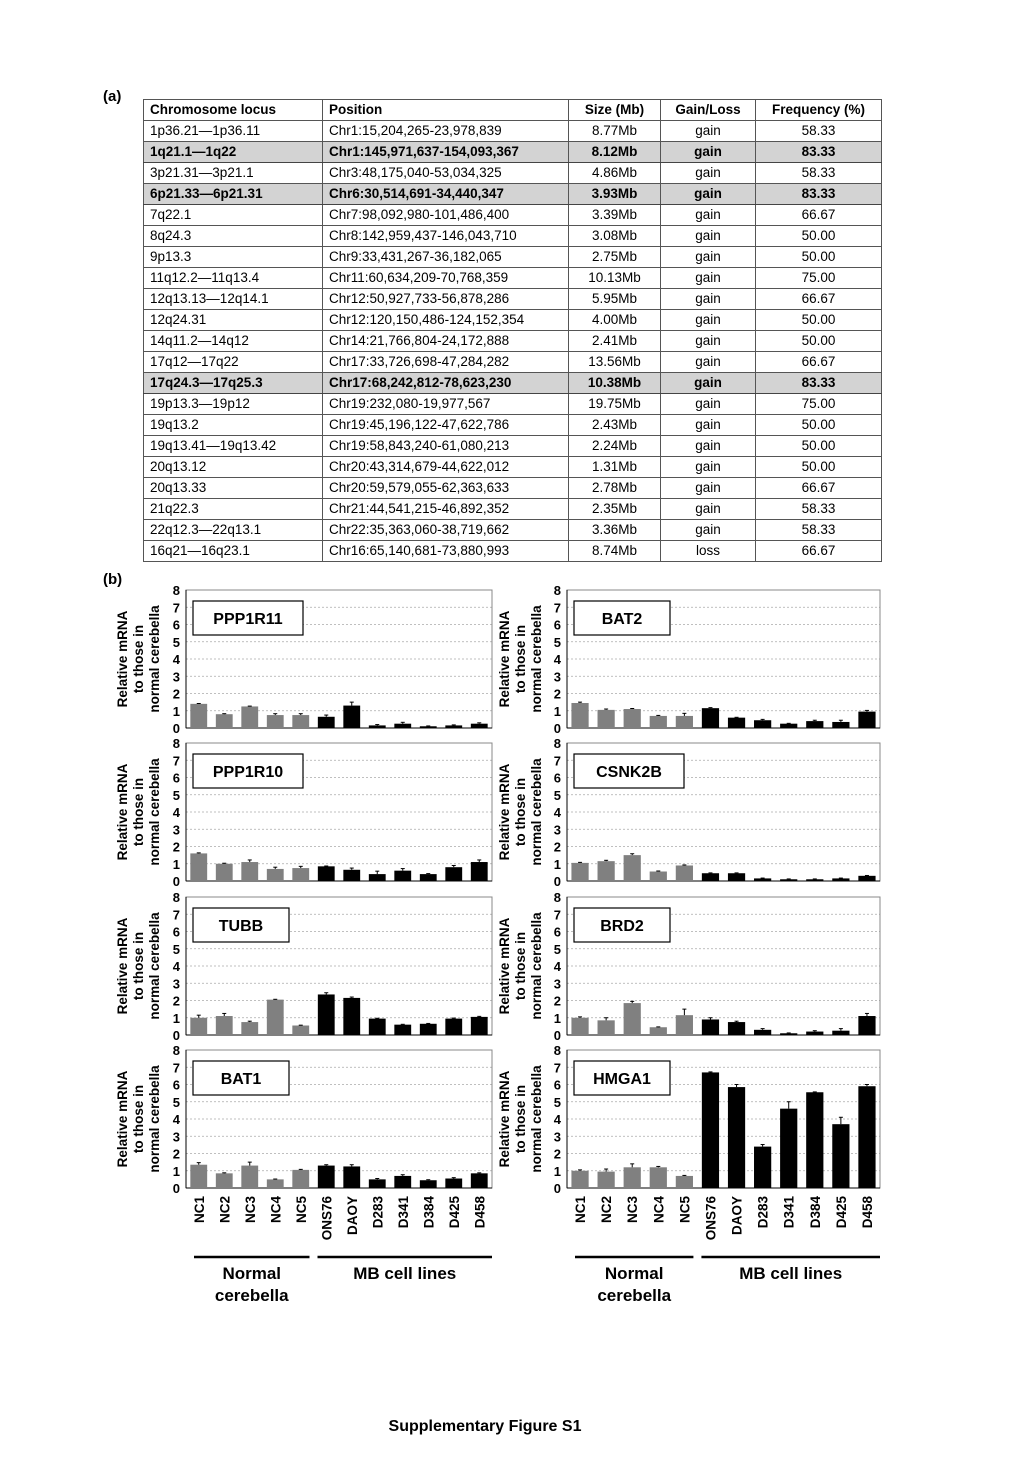 The height and width of the screenshot is (1479, 1024). What do you see at coordinates (177, 659) in the screenshot?
I see `y-tick-label: 4` at bounding box center [177, 659].